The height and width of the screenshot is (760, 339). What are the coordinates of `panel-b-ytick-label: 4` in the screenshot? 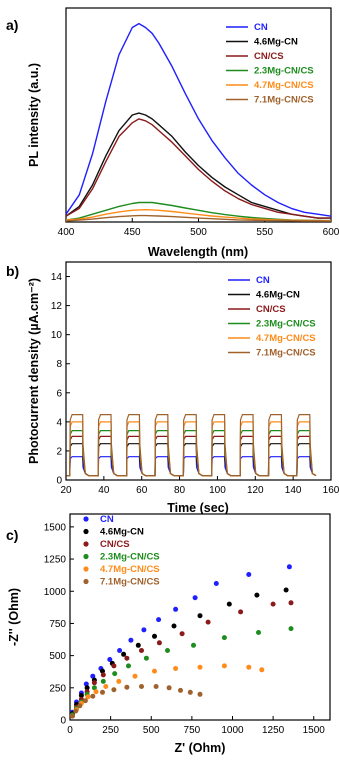 It's located at (59, 422).